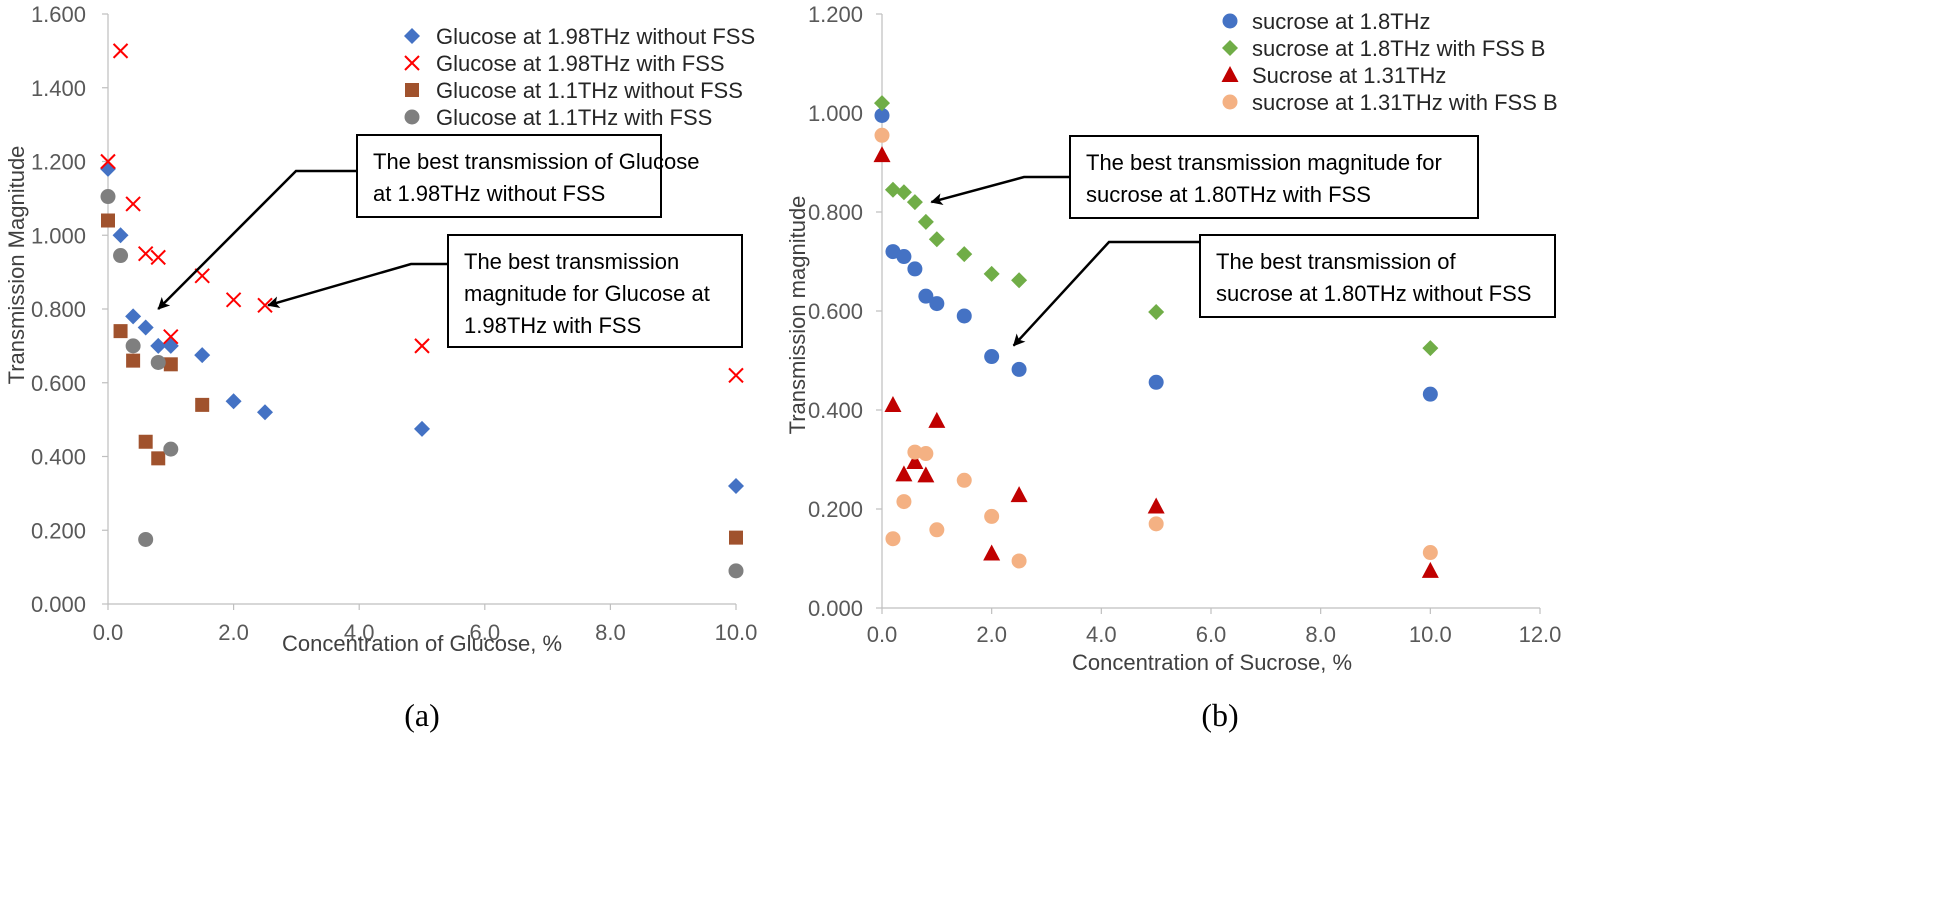 The image size is (1950, 922). Describe the element at coordinates (536, 161) in the screenshot. I see `annotation-text: The best transmission of Glucose` at that location.